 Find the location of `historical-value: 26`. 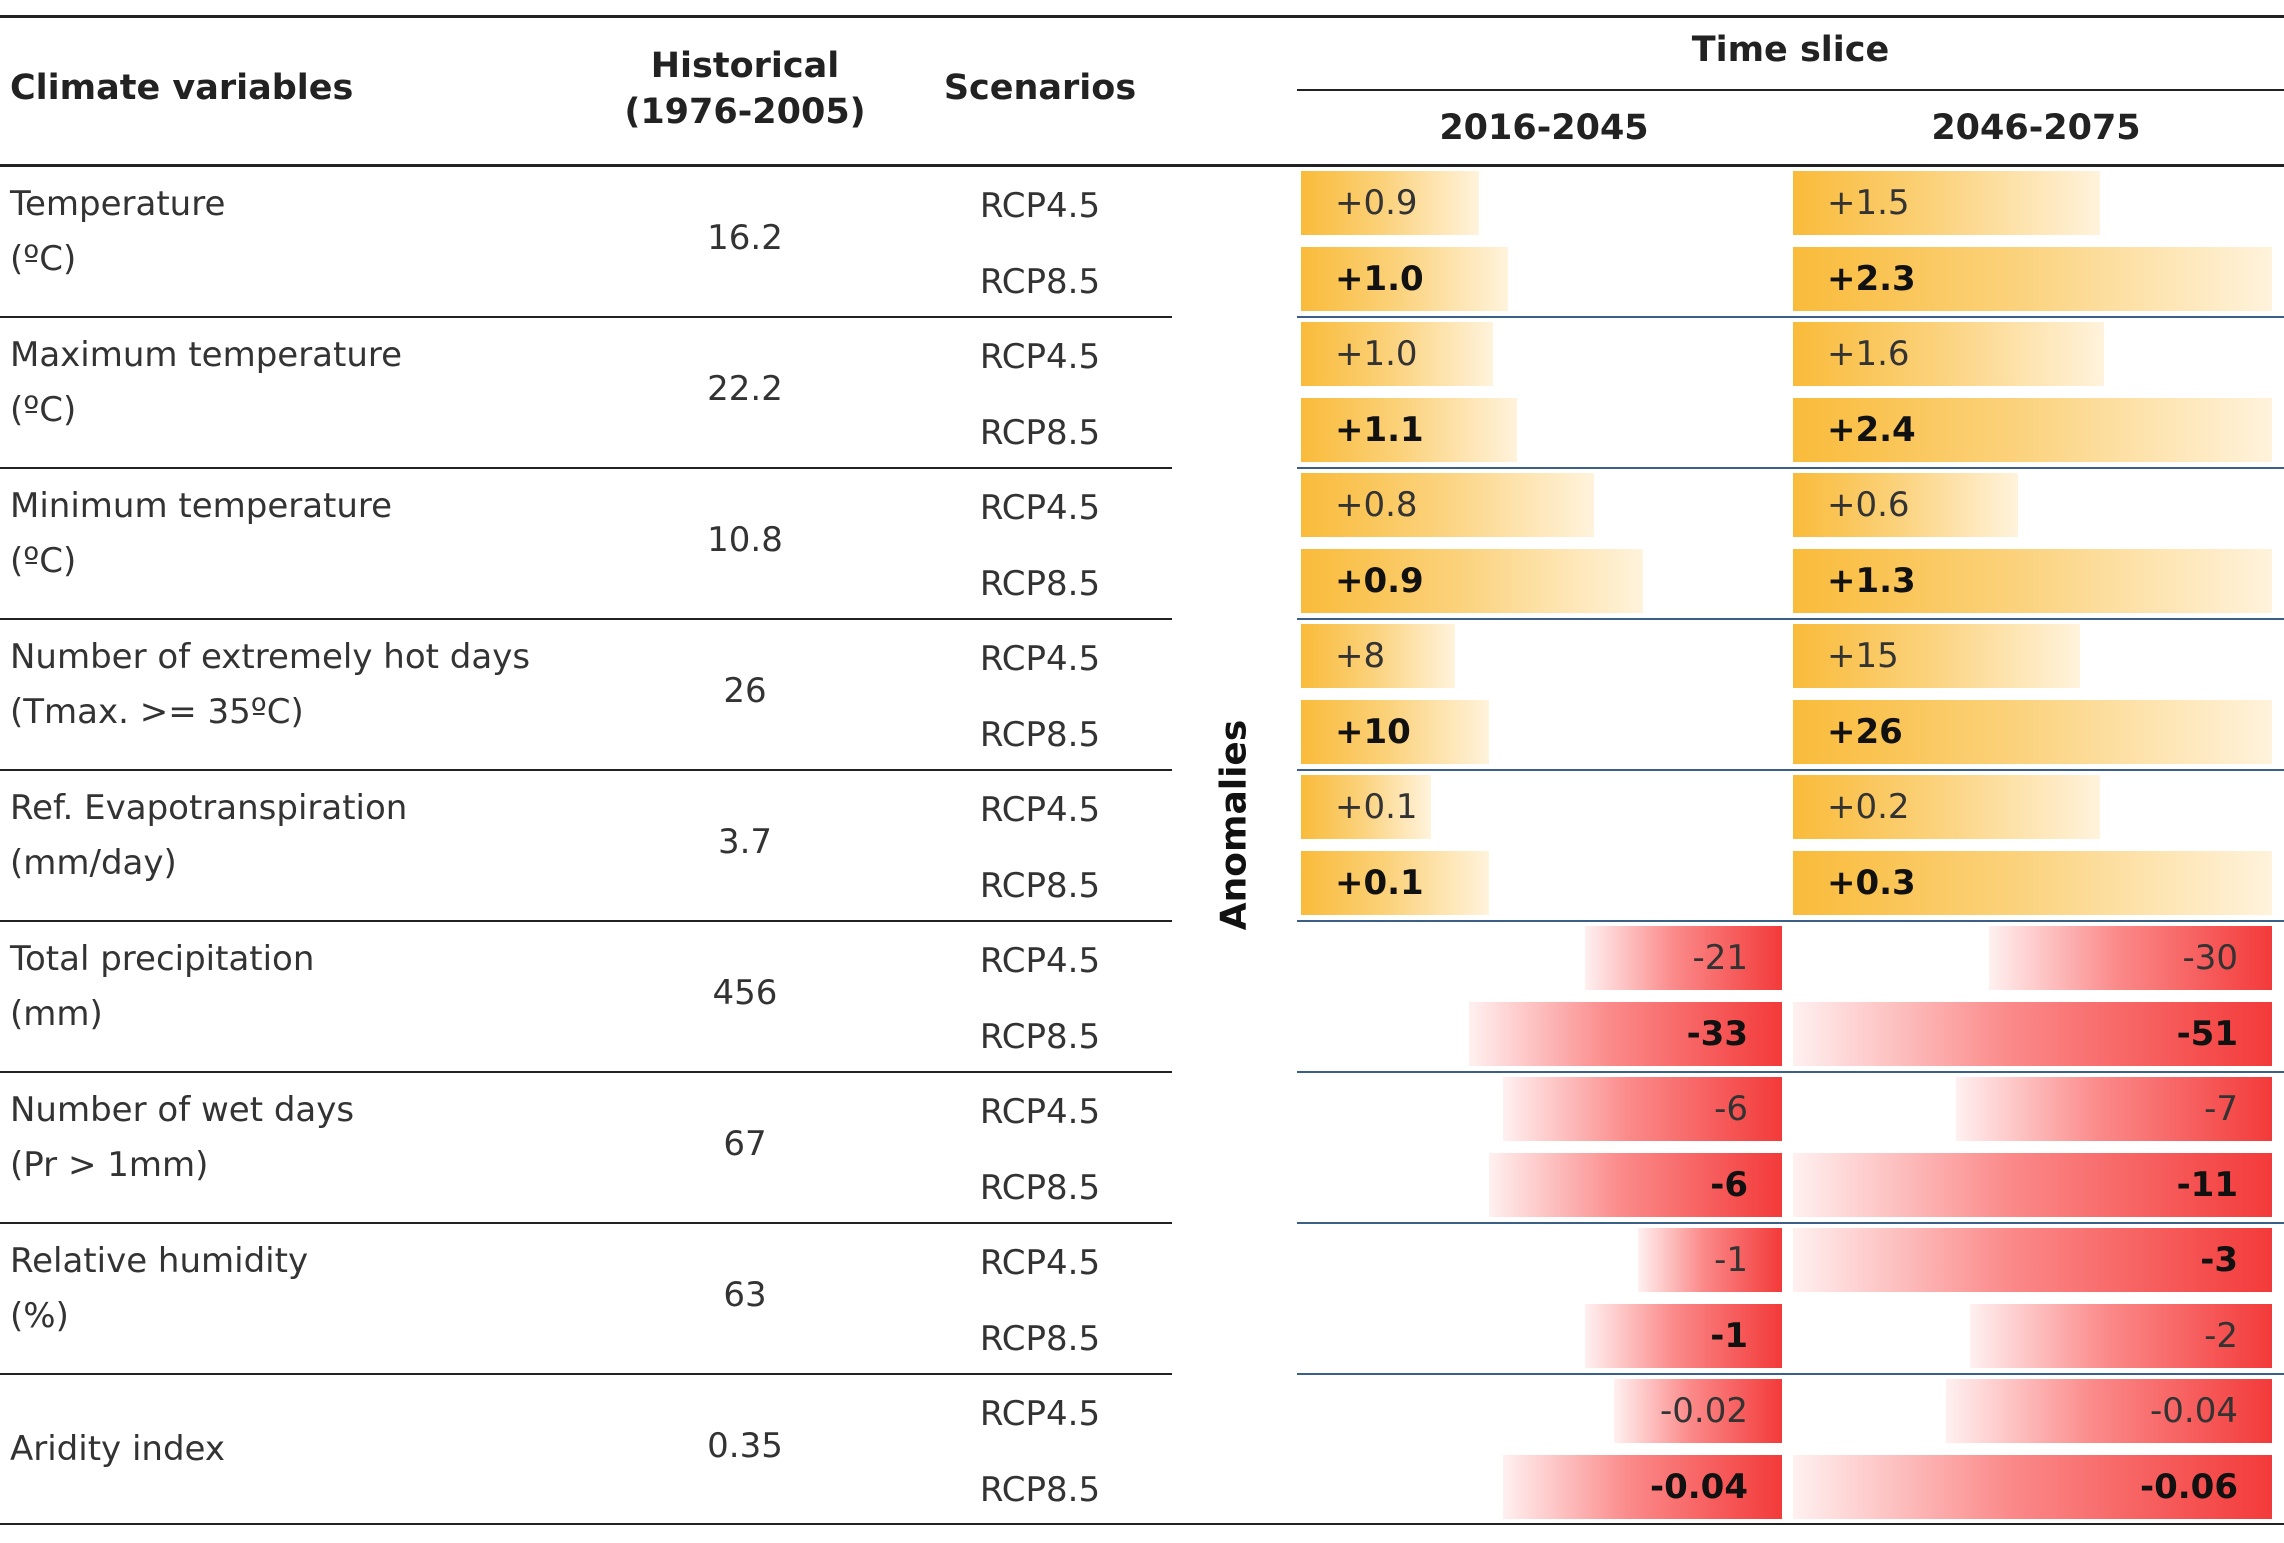

historical-value: 26 is located at coordinates (745, 691).